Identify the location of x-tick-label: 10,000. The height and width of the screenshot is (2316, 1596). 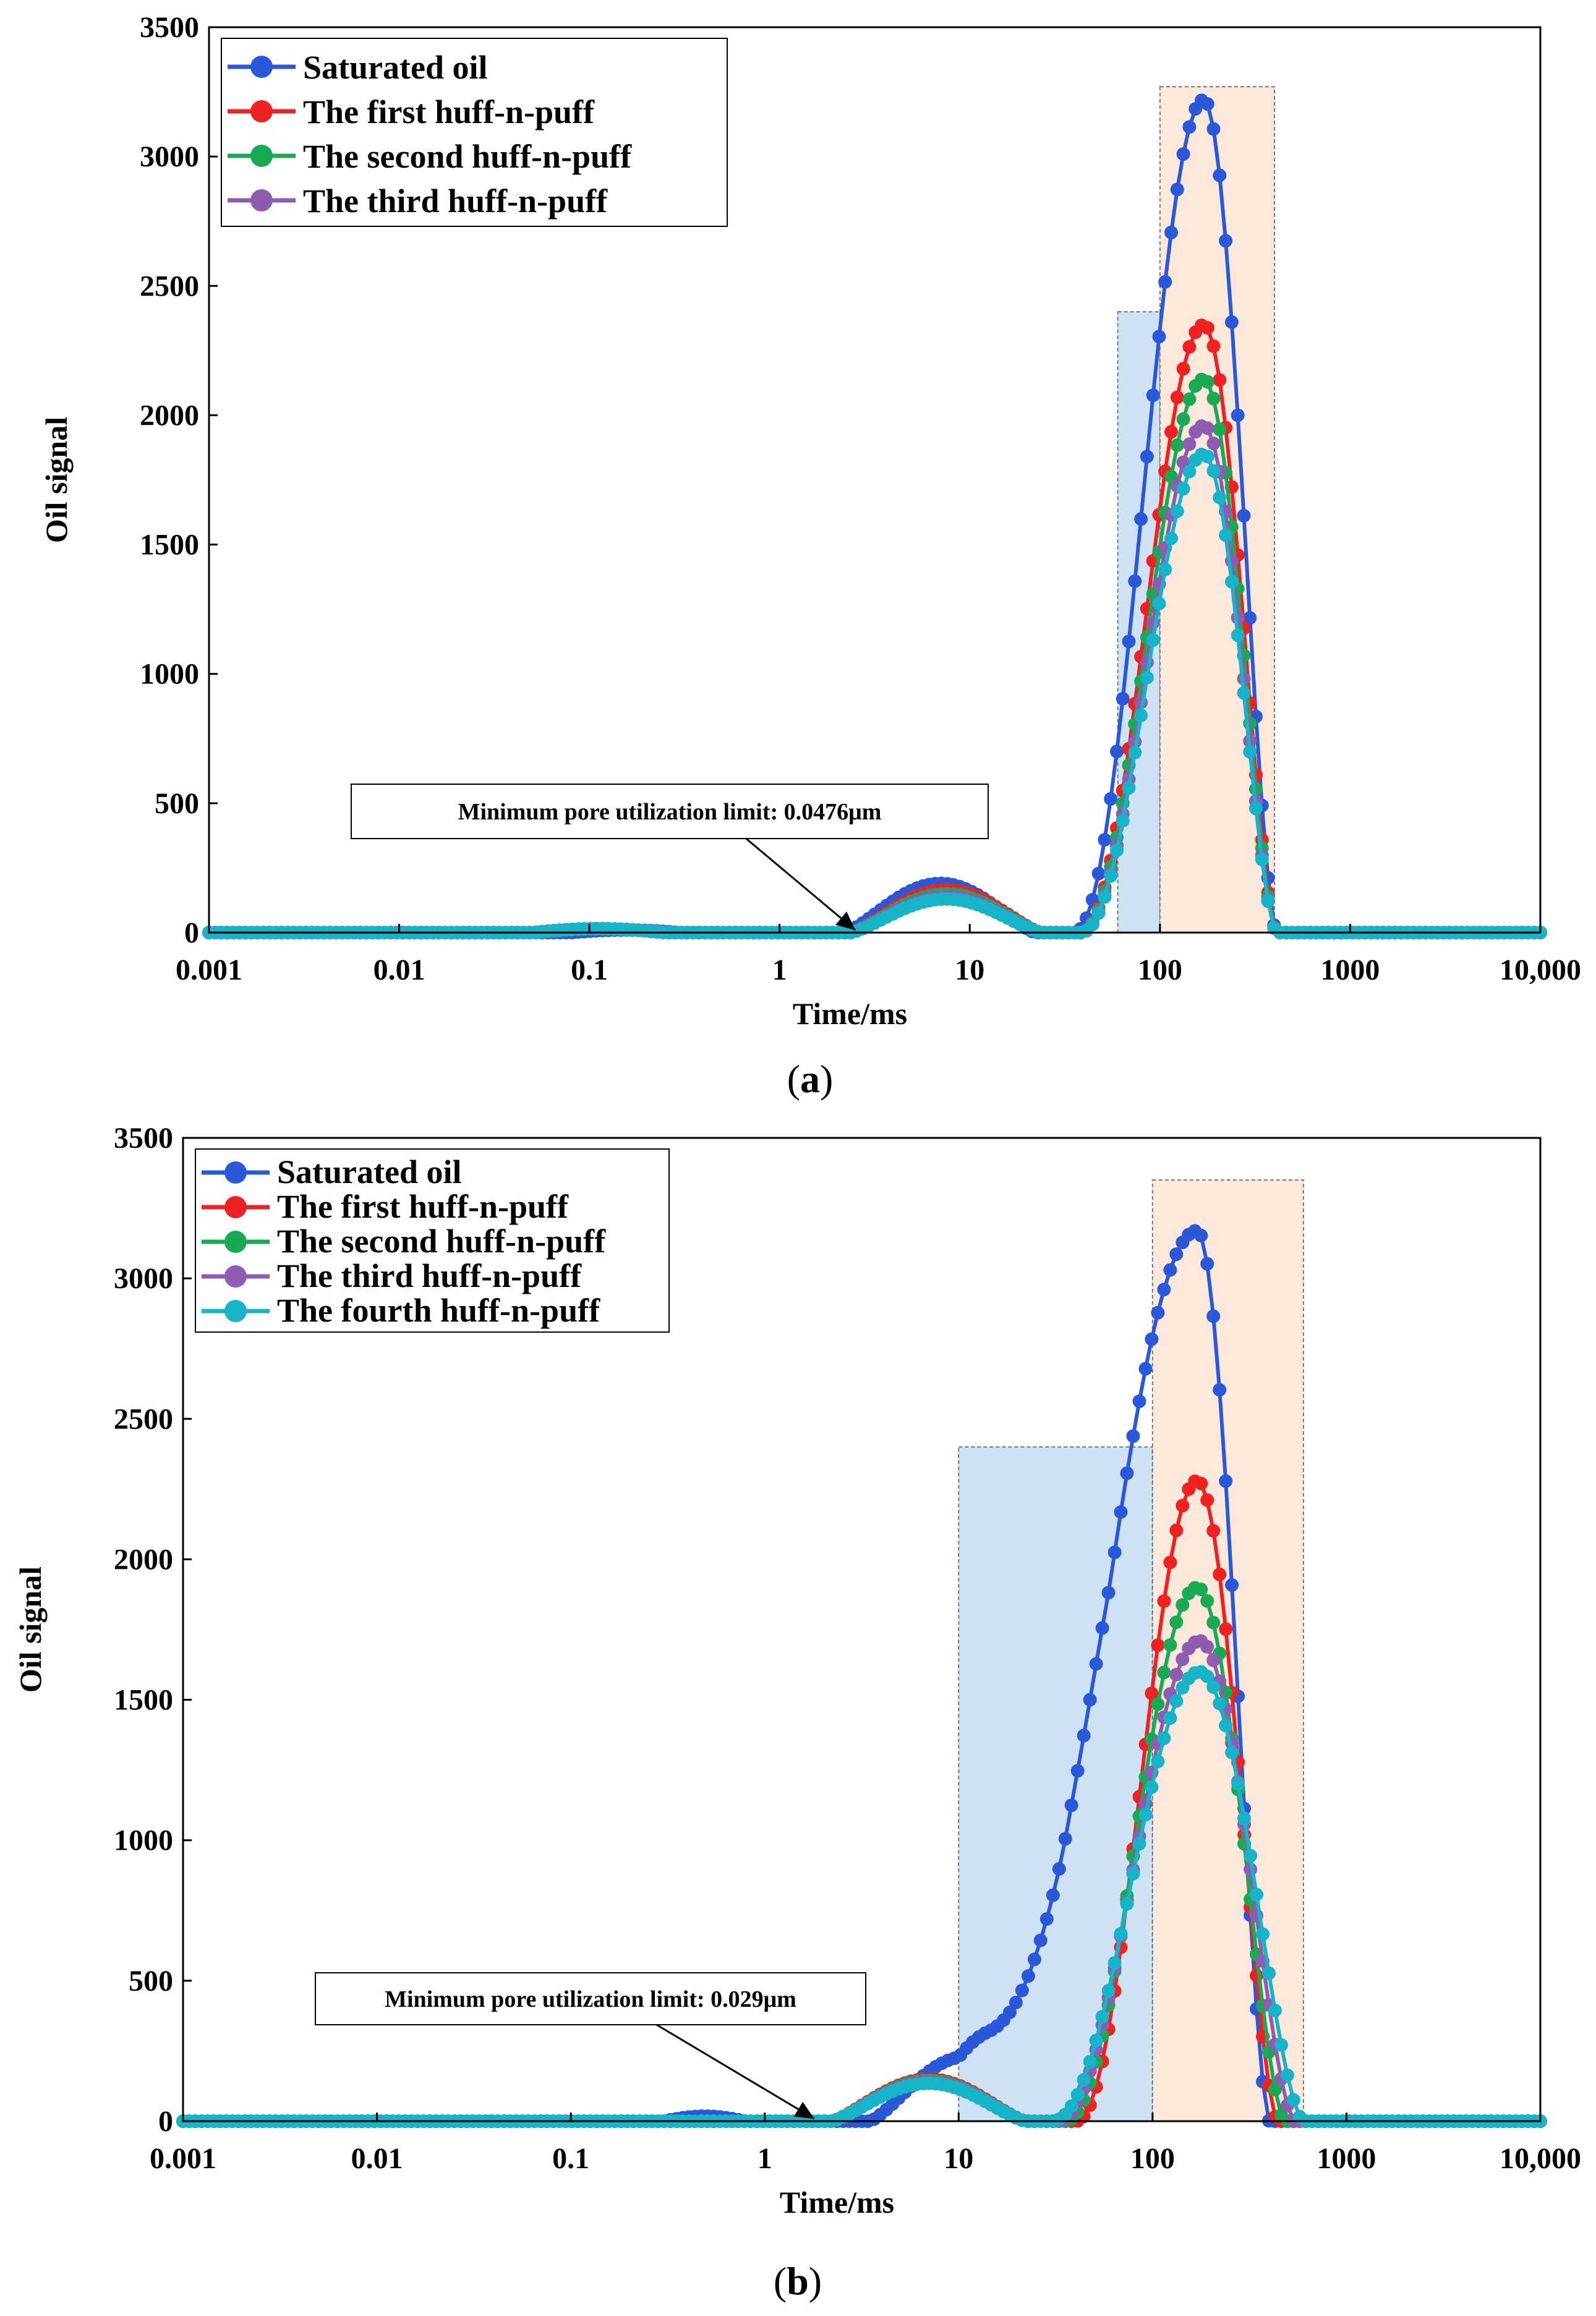
(1540, 970).